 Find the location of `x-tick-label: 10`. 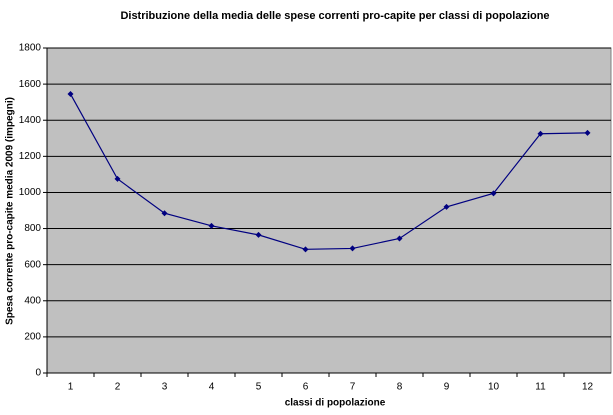

x-tick-label: 10 is located at coordinates (494, 387).